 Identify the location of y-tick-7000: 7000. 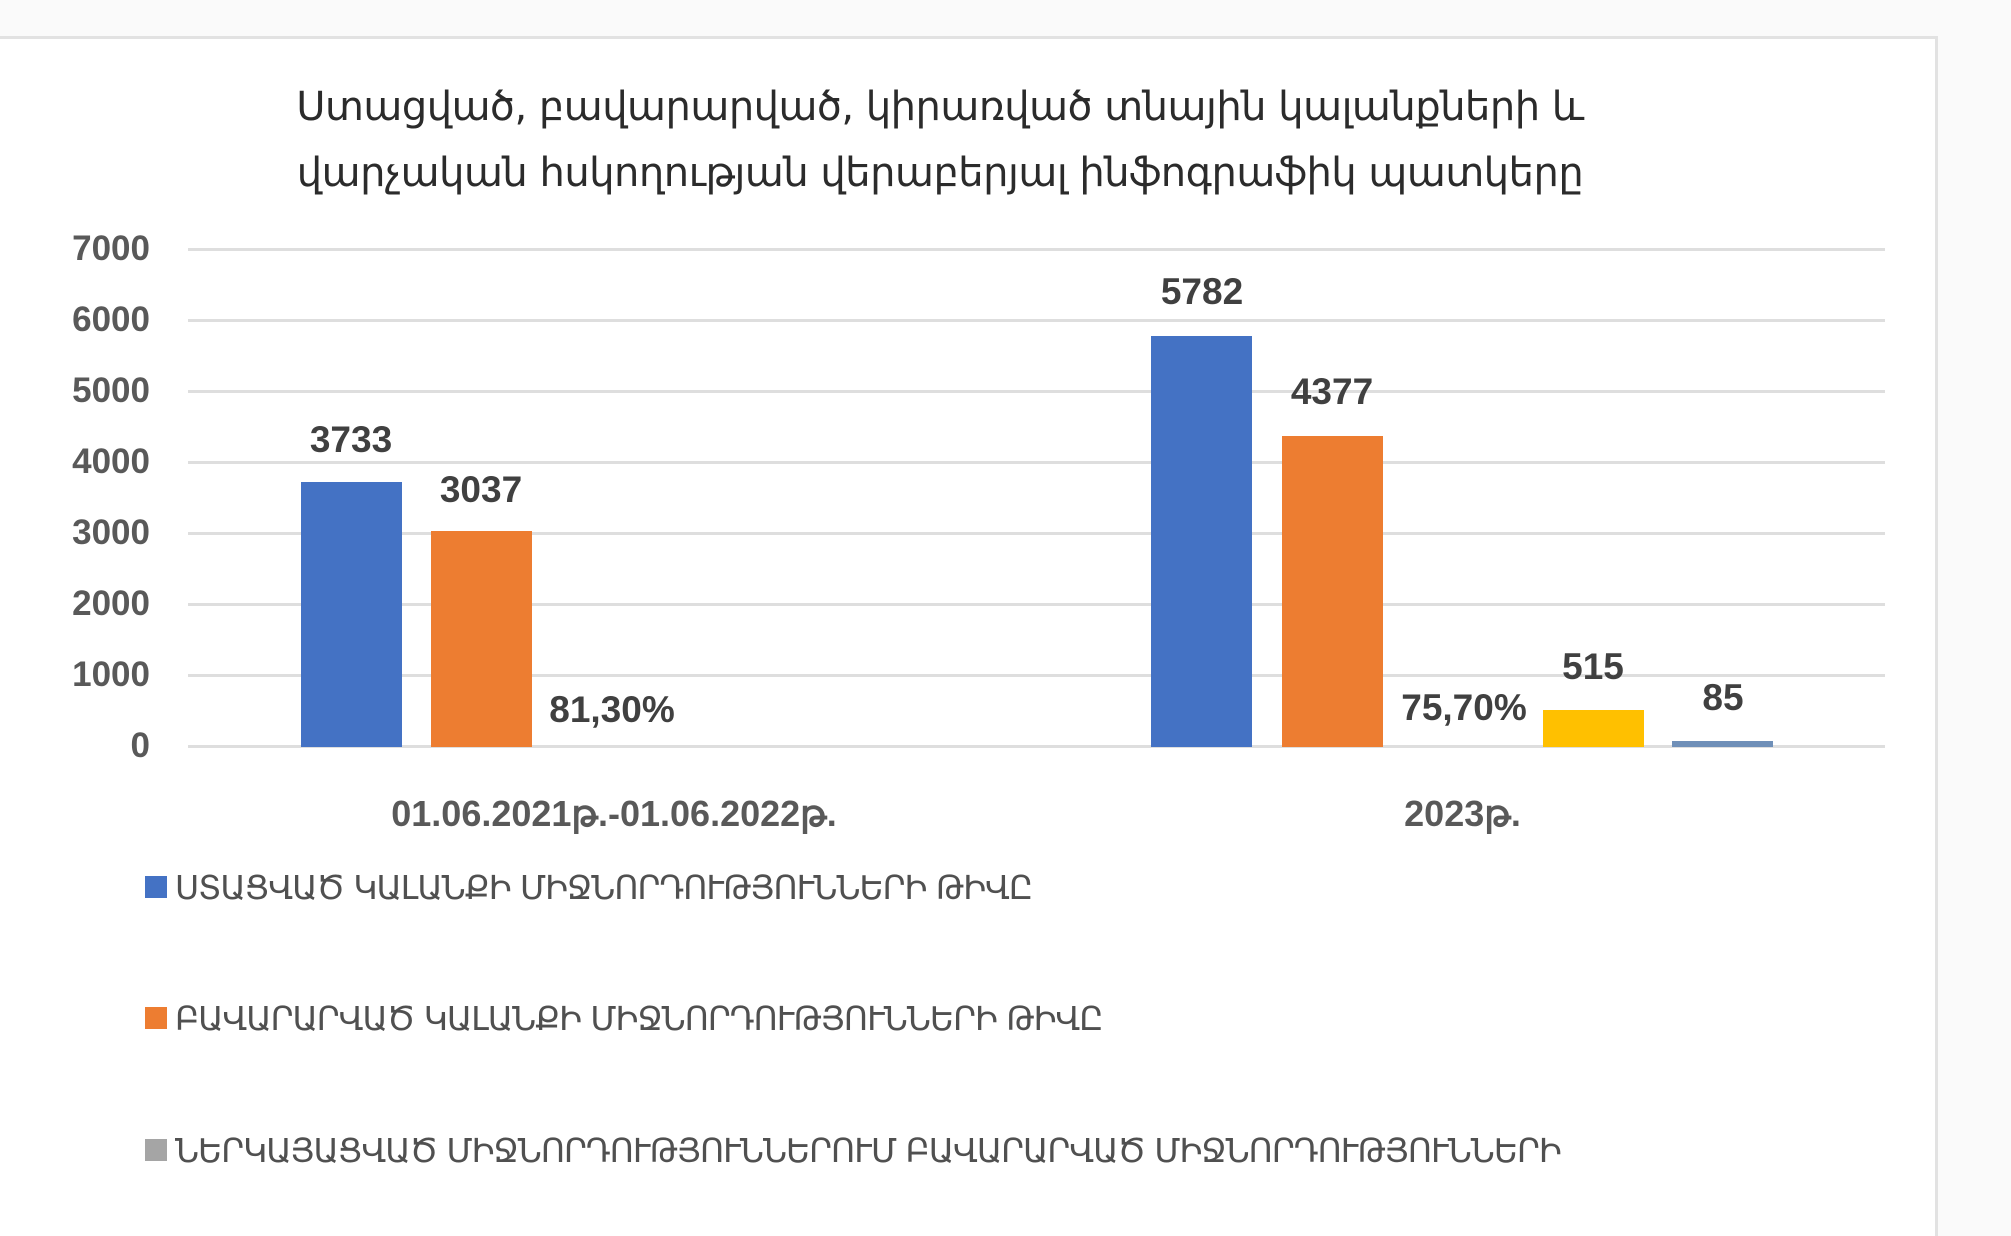
(111, 248).